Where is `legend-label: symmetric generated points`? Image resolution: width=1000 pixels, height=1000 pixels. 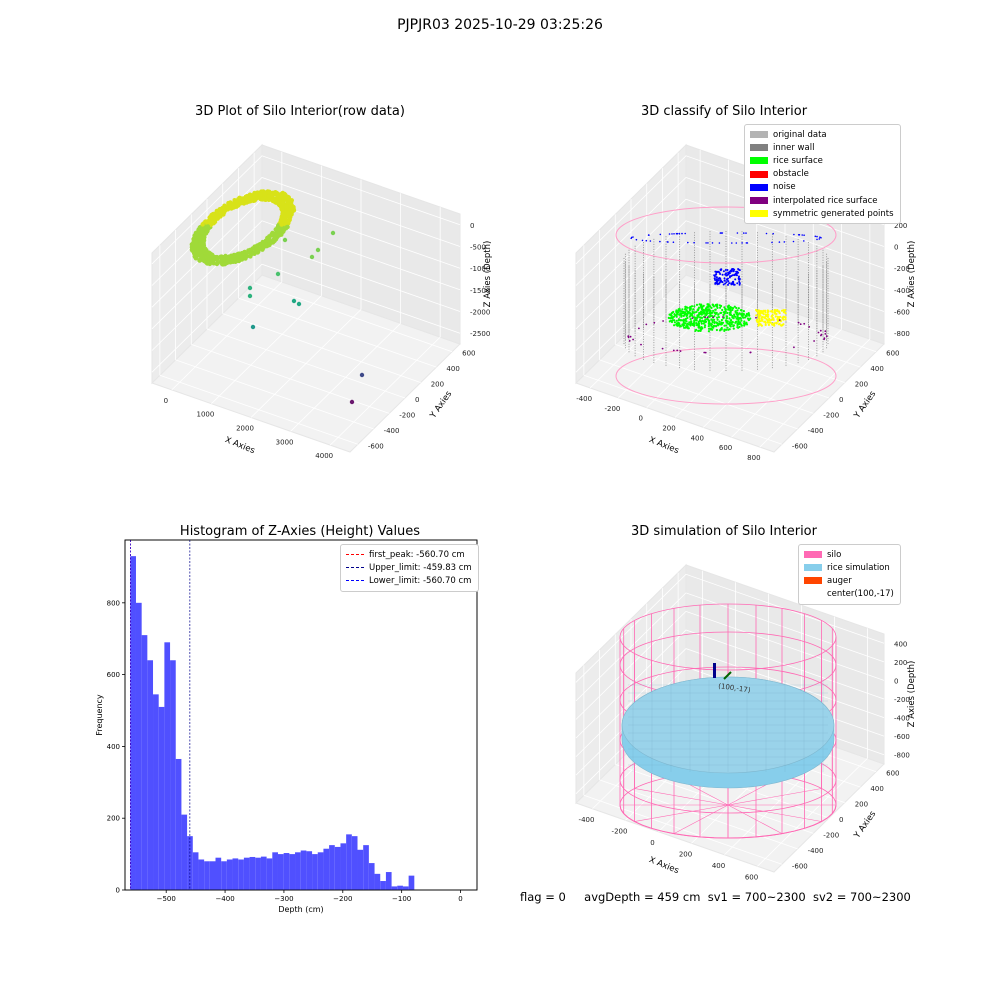
legend-label: symmetric generated points is located at coordinates (833, 213).